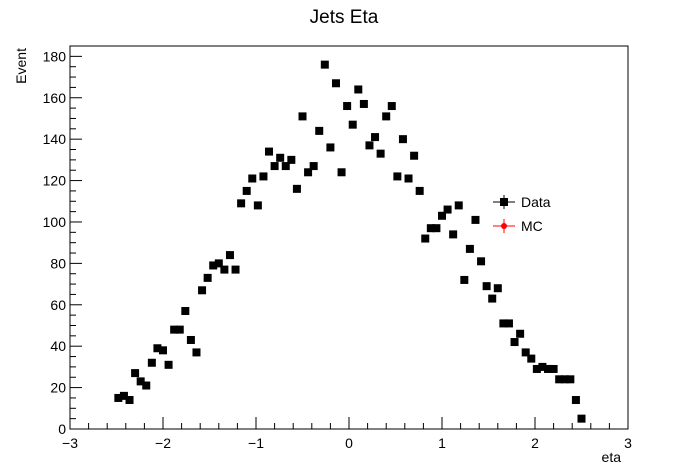  What do you see at coordinates (535, 443) in the screenshot?
I see `x-tick-label: 2` at bounding box center [535, 443].